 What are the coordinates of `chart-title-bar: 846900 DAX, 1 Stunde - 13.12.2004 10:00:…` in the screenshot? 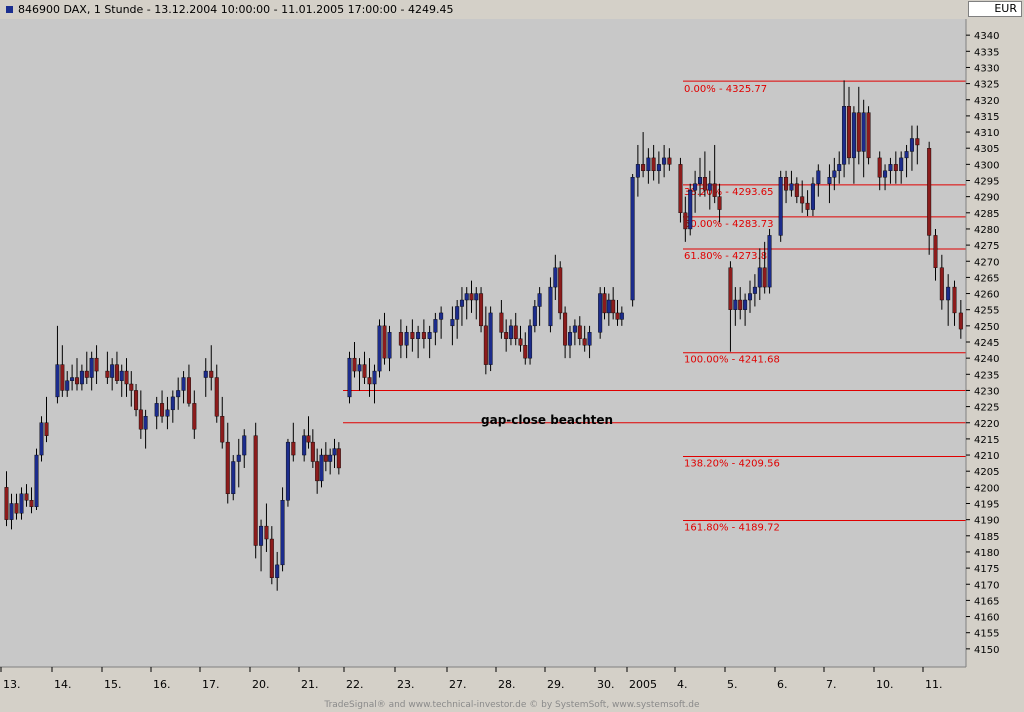 It's located at (483, 9).